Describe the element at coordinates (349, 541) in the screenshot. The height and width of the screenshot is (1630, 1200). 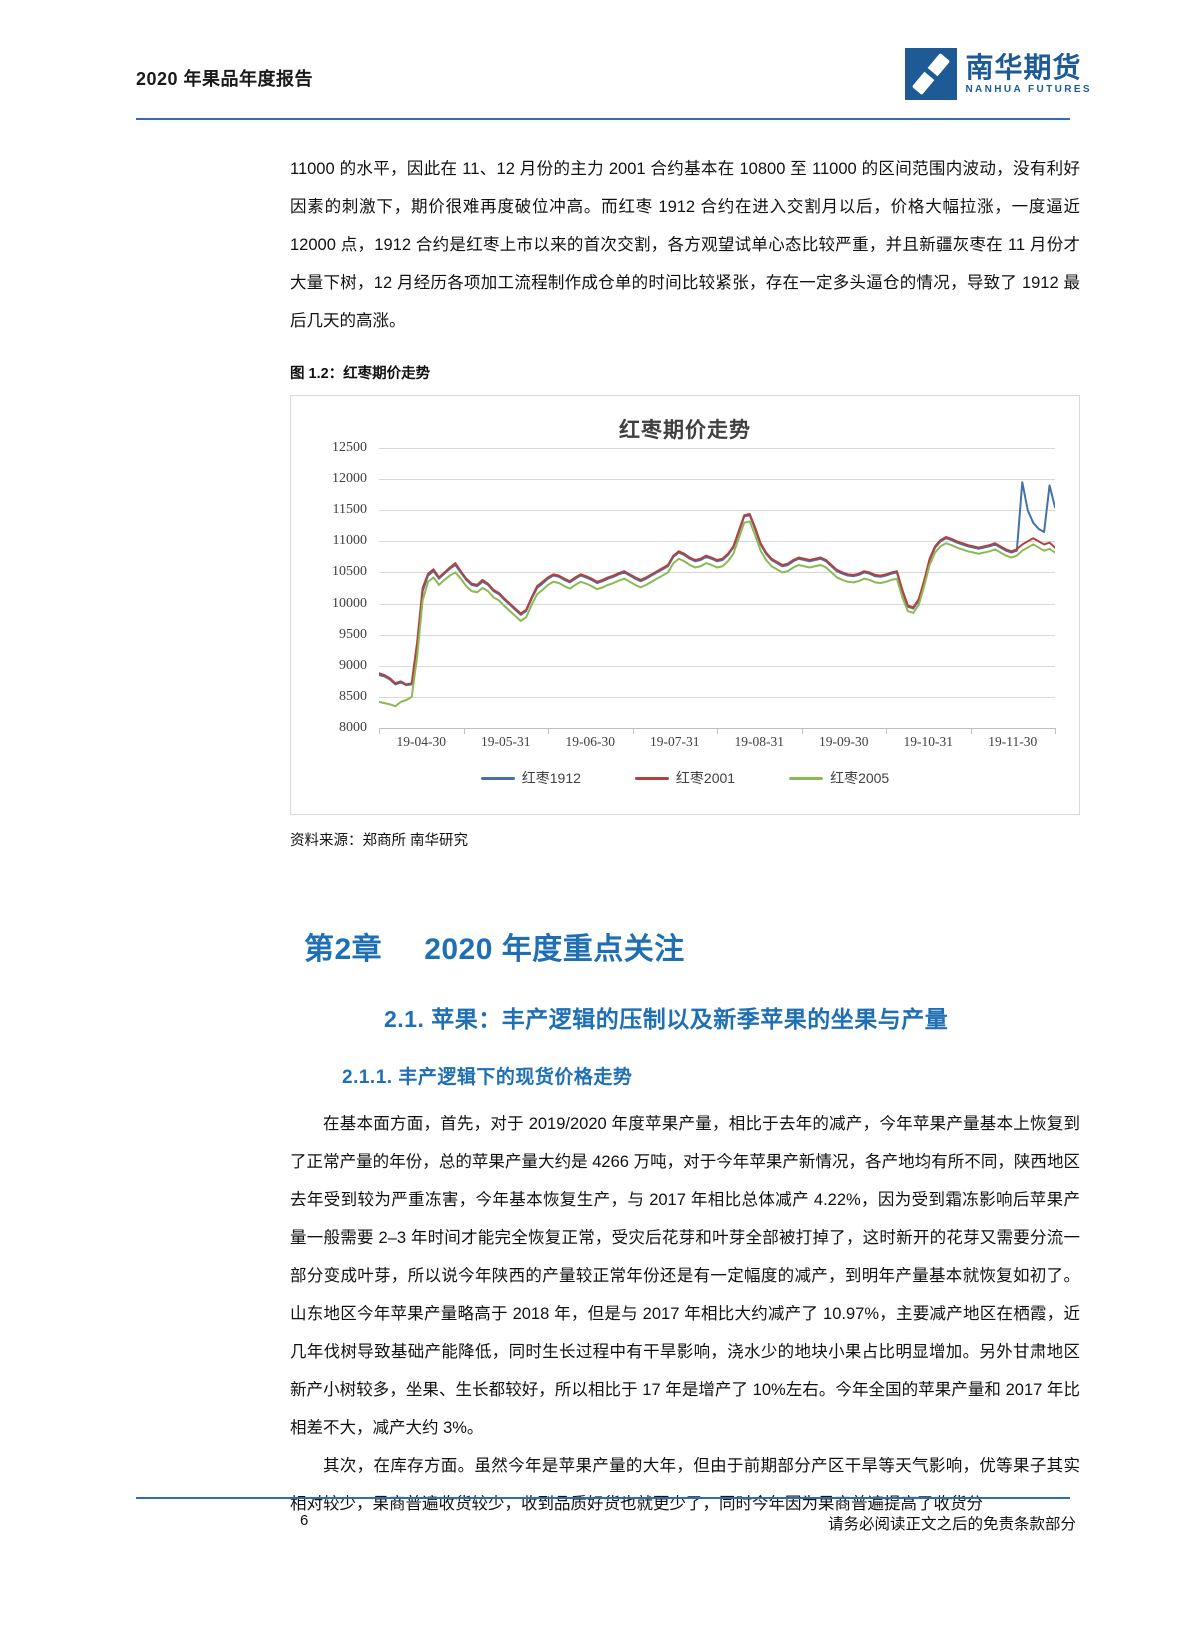
I see `chart-y-tick: 11000` at that location.